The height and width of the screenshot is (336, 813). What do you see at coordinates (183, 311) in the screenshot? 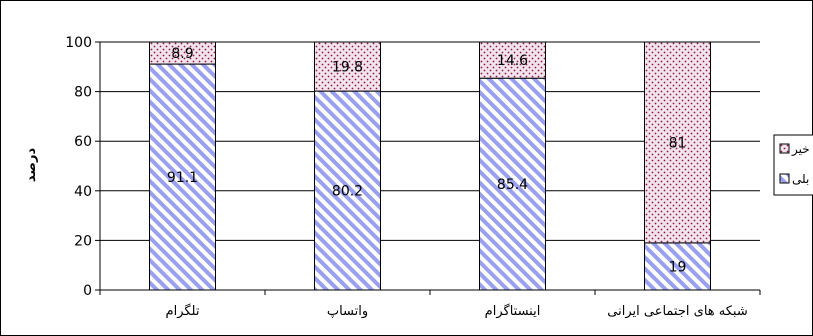
I see `x-tick-label: تلگرام` at bounding box center [183, 311].